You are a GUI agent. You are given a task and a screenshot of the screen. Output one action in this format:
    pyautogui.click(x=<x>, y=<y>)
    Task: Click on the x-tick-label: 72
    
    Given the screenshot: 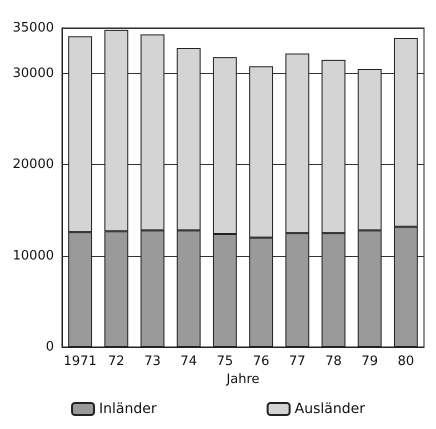 What is the action you would take?
    pyautogui.click(x=116, y=361)
    